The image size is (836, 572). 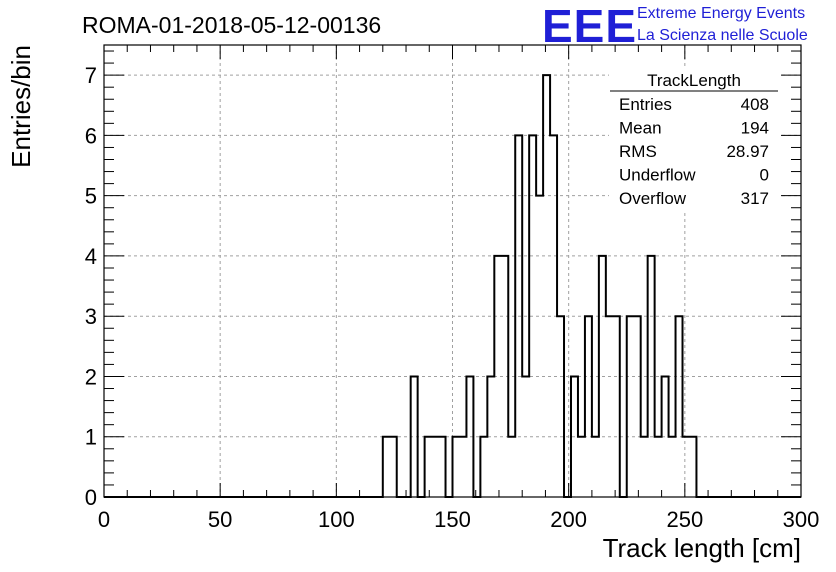 What do you see at coordinates (722, 35) in the screenshot?
I see `eee-logo-subtitle-2: La Scienza nelle Scuole` at bounding box center [722, 35].